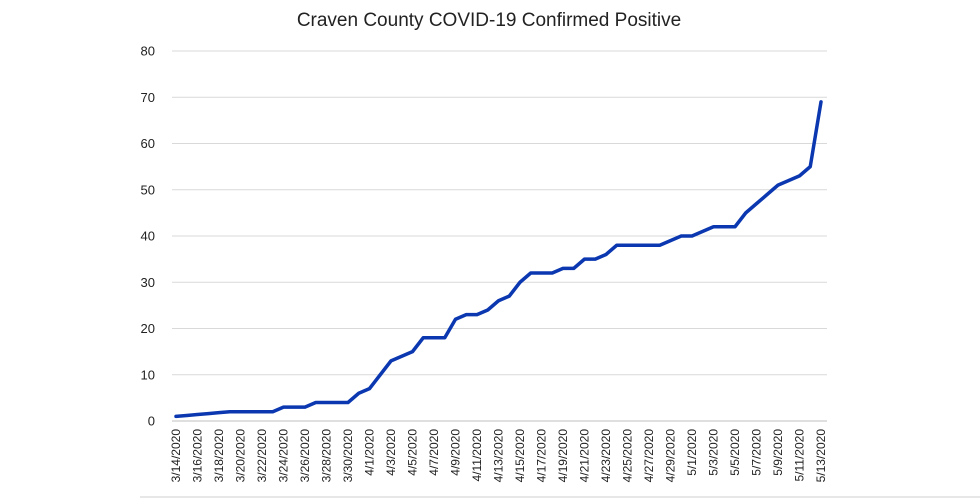  Describe the element at coordinates (413, 452) in the screenshot. I see `x-tick-label: 4/5/2020` at that location.